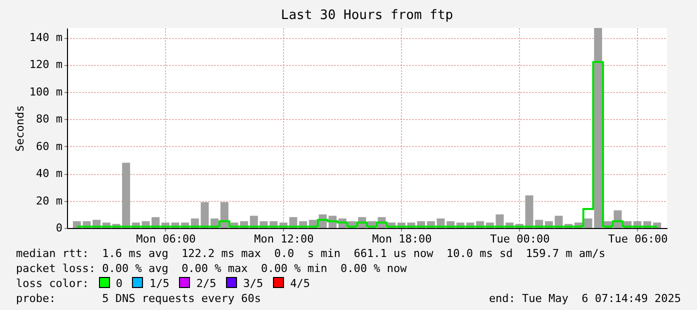 This screenshot has height=310, width=697. I want to click on x-tick-label: Mon 06:00, so click(166, 239).